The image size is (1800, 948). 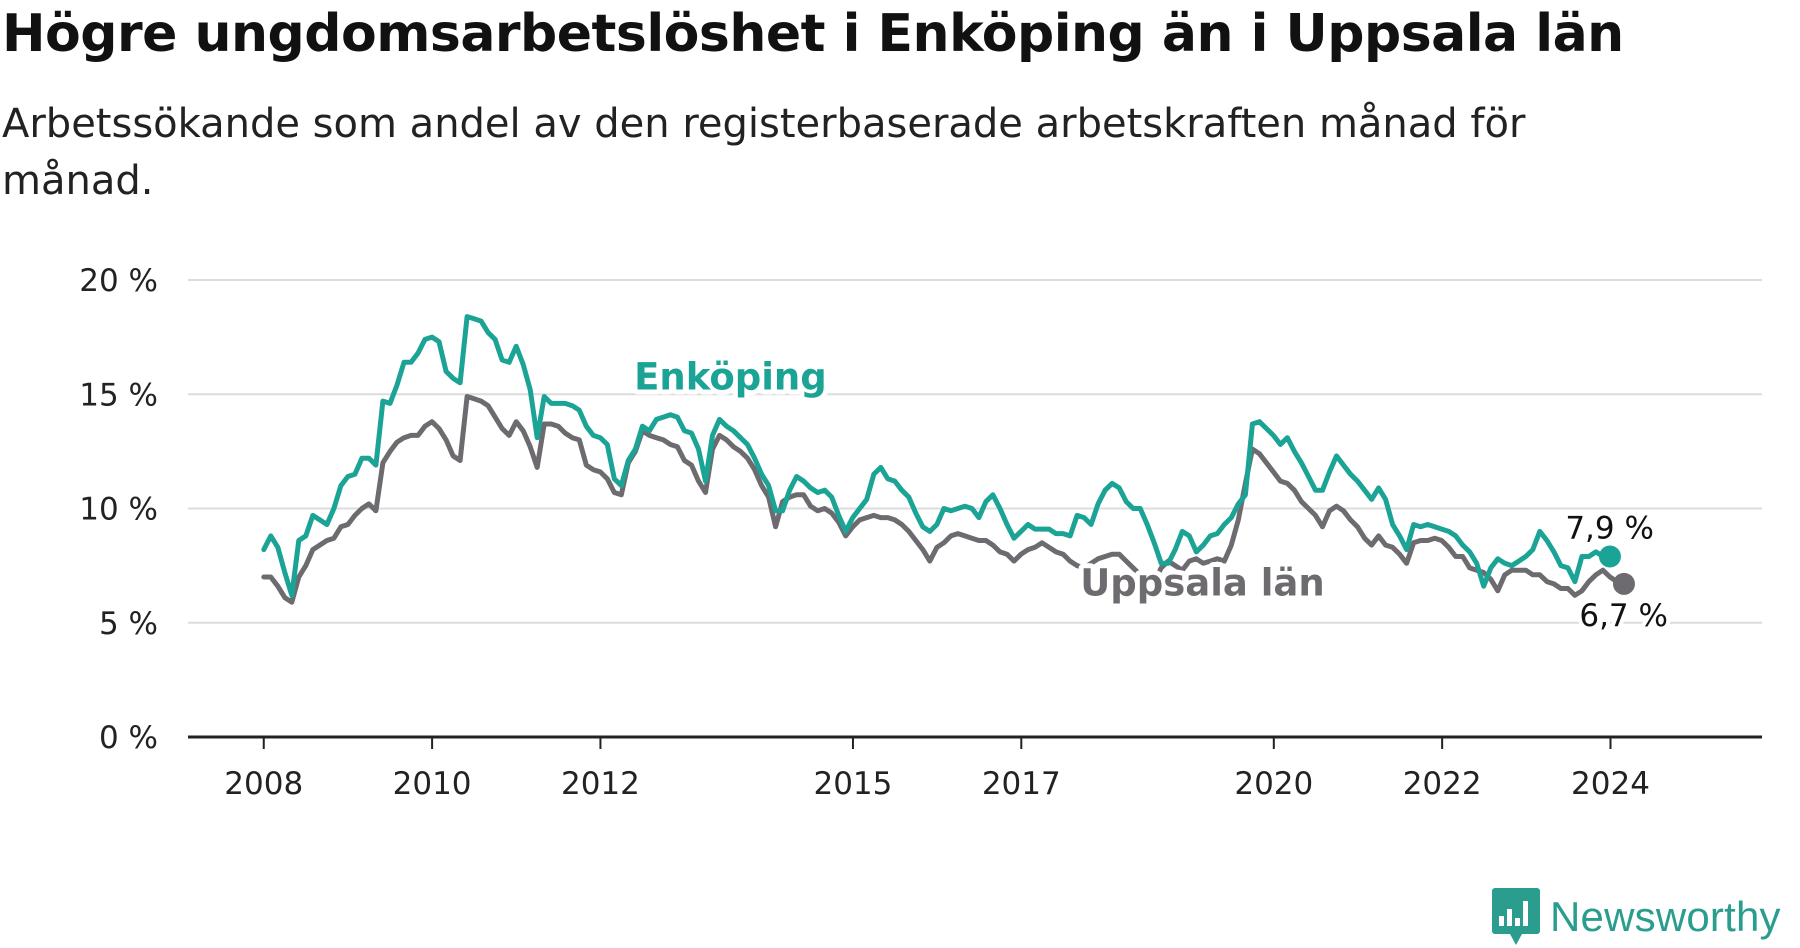 I want to click on x-tick-label: 2015, so click(x=852, y=784).